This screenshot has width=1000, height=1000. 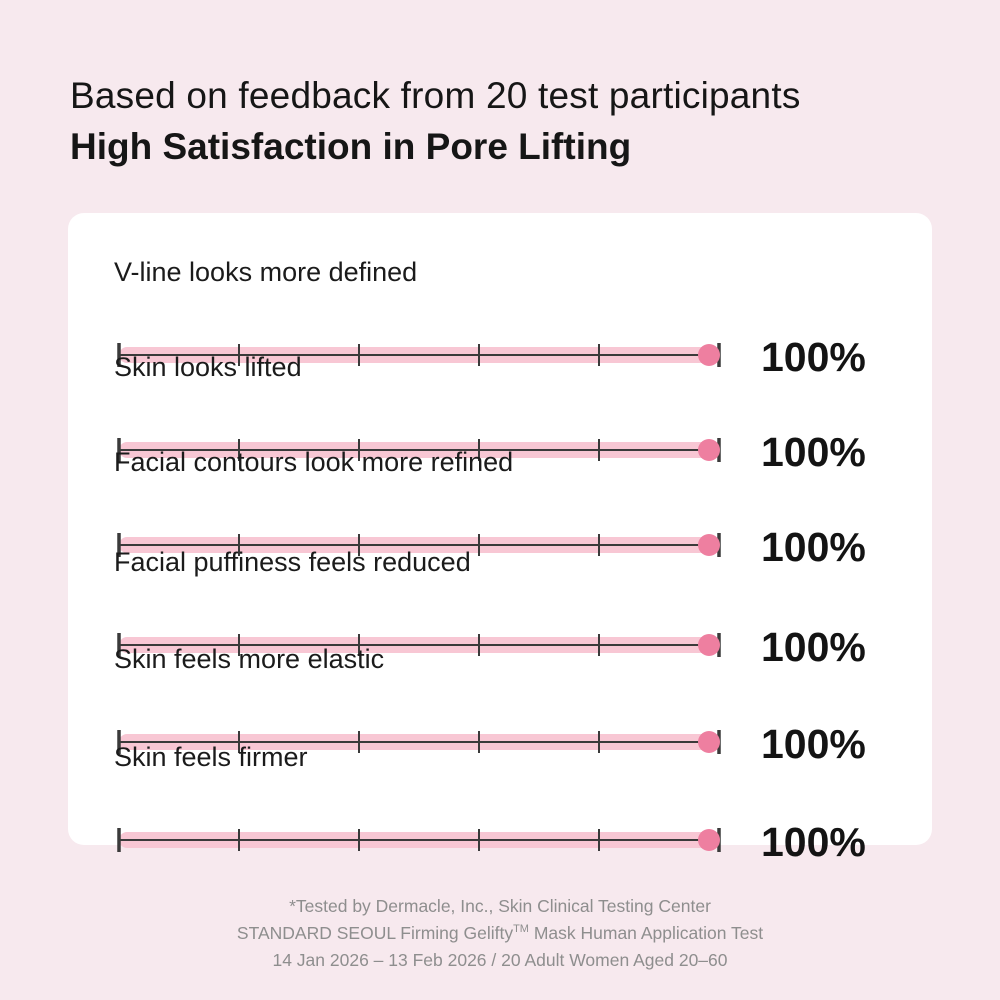 I want to click on trademark-mark: TM, so click(x=521, y=929).